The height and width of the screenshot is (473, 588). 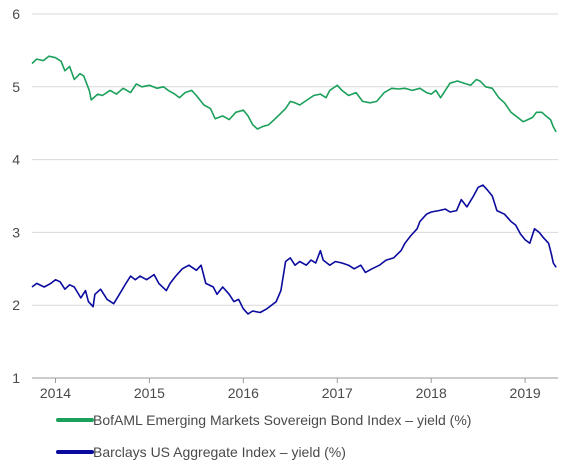 What do you see at coordinates (219, 452) in the screenshot?
I see `legend-label-us-aggregate: Barclays US Aggregate Index – yield (%)` at bounding box center [219, 452].